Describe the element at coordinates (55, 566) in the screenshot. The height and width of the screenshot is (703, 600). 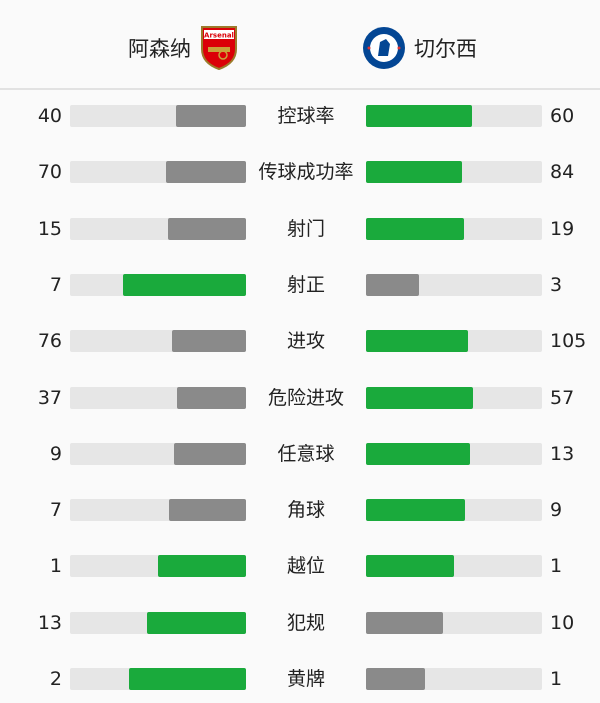
I see `home-value: 1` at that location.